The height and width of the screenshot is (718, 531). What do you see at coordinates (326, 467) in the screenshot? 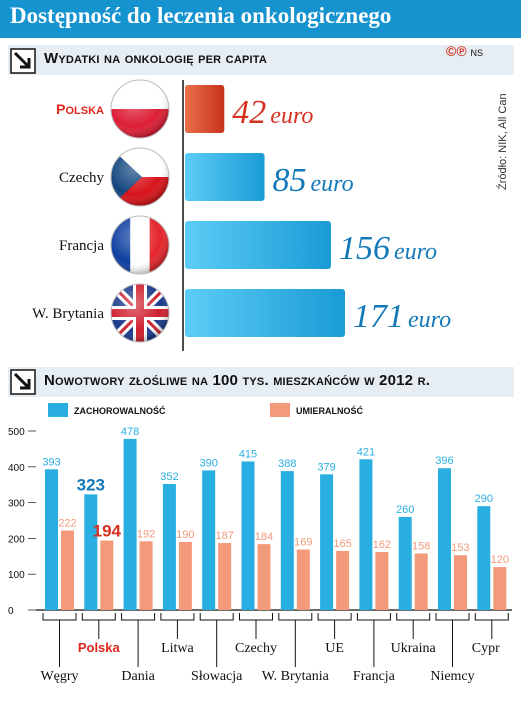
I see `incidence-value-label: 379` at bounding box center [326, 467].